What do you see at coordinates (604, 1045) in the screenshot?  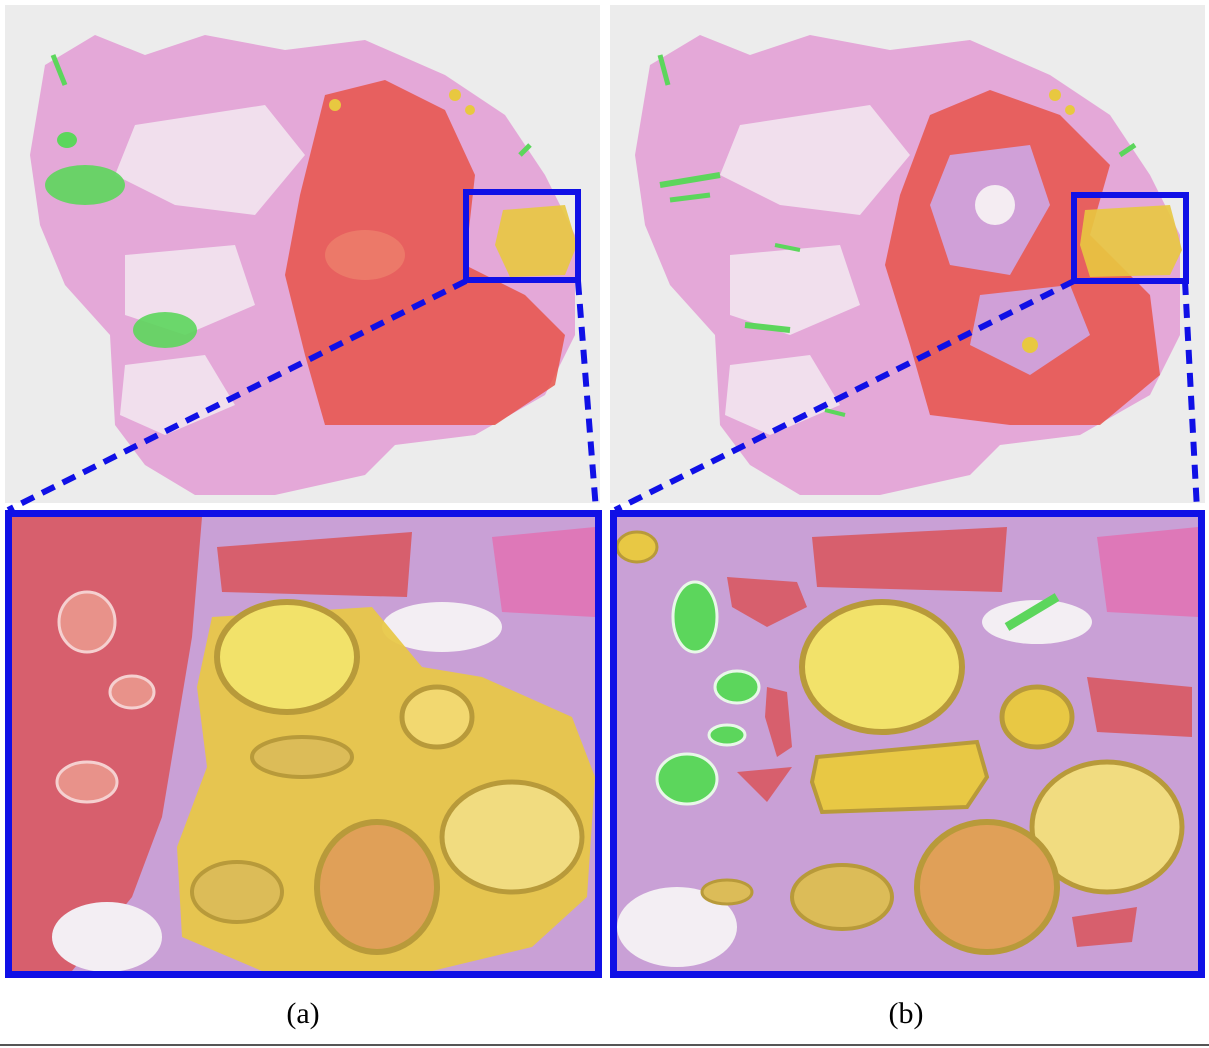 I see `bottom-rule` at bounding box center [604, 1045].